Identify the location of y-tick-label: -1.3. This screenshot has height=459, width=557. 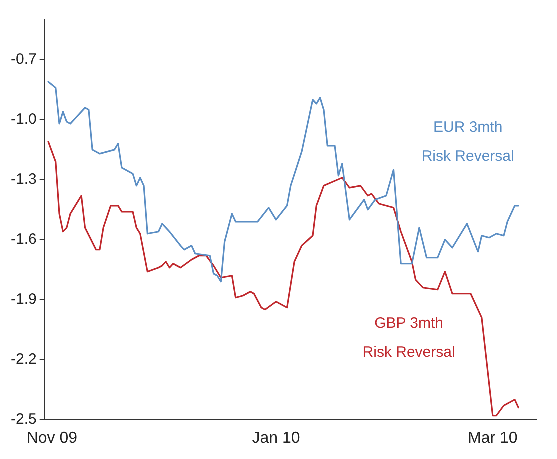
(23, 179).